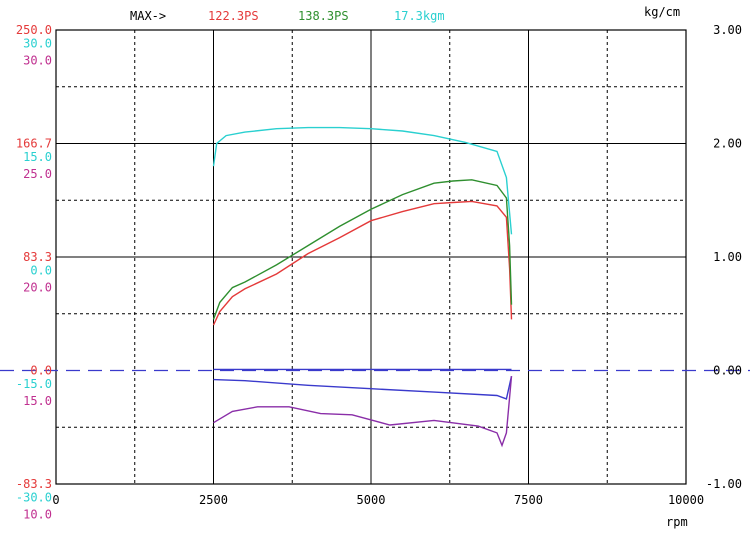 Image resolution: width=750 pixels, height=537 pixels. What do you see at coordinates (724, 484) in the screenshot?
I see `right-axis-tick: -1.00` at bounding box center [724, 484].